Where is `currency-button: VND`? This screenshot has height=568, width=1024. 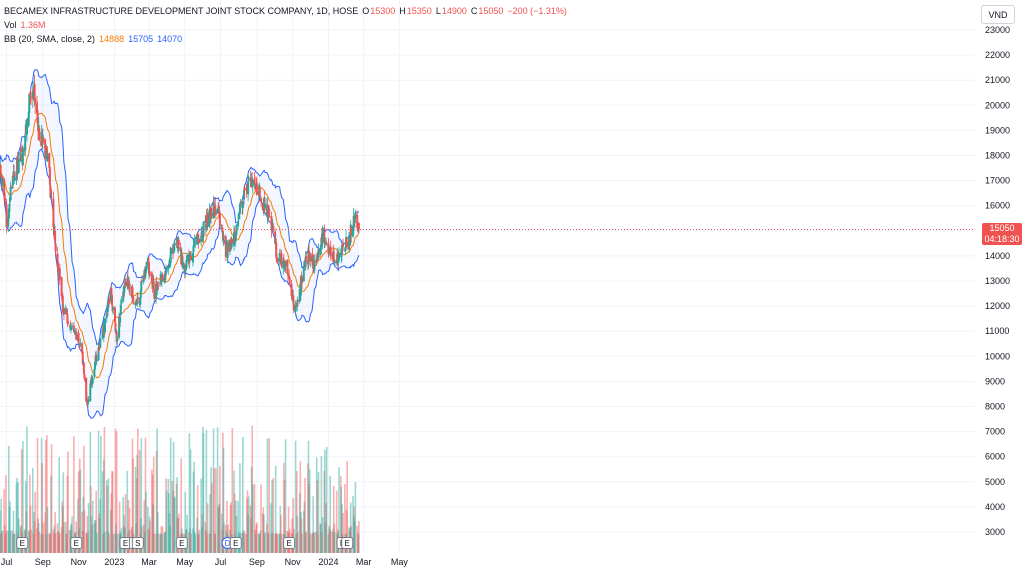 currency-button: VND is located at coordinates (998, 14).